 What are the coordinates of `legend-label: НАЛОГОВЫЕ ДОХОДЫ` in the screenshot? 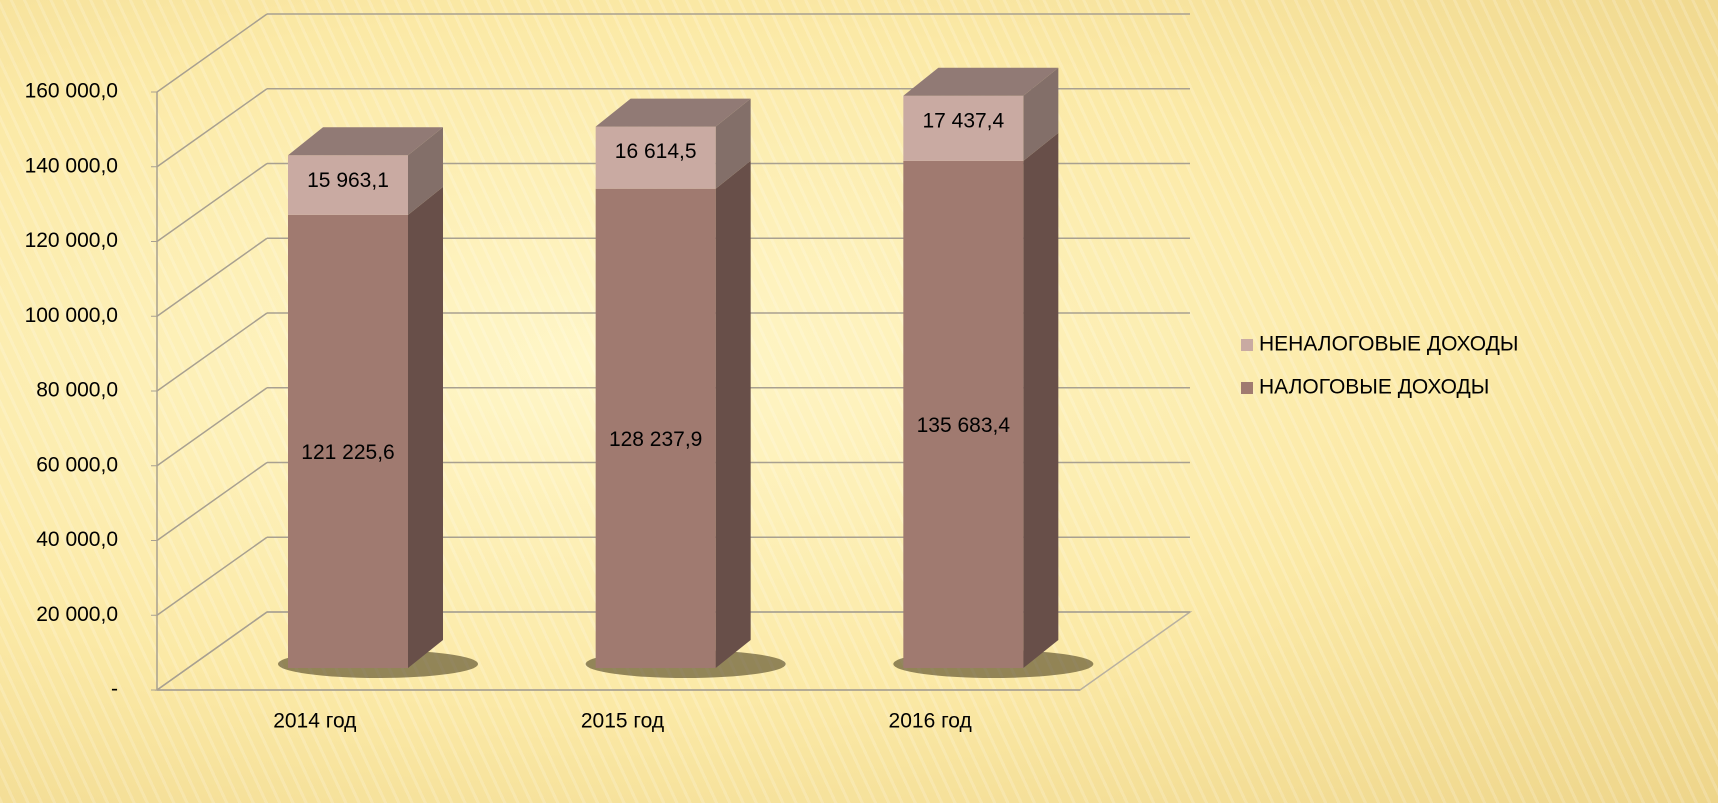 It's located at (1374, 387).